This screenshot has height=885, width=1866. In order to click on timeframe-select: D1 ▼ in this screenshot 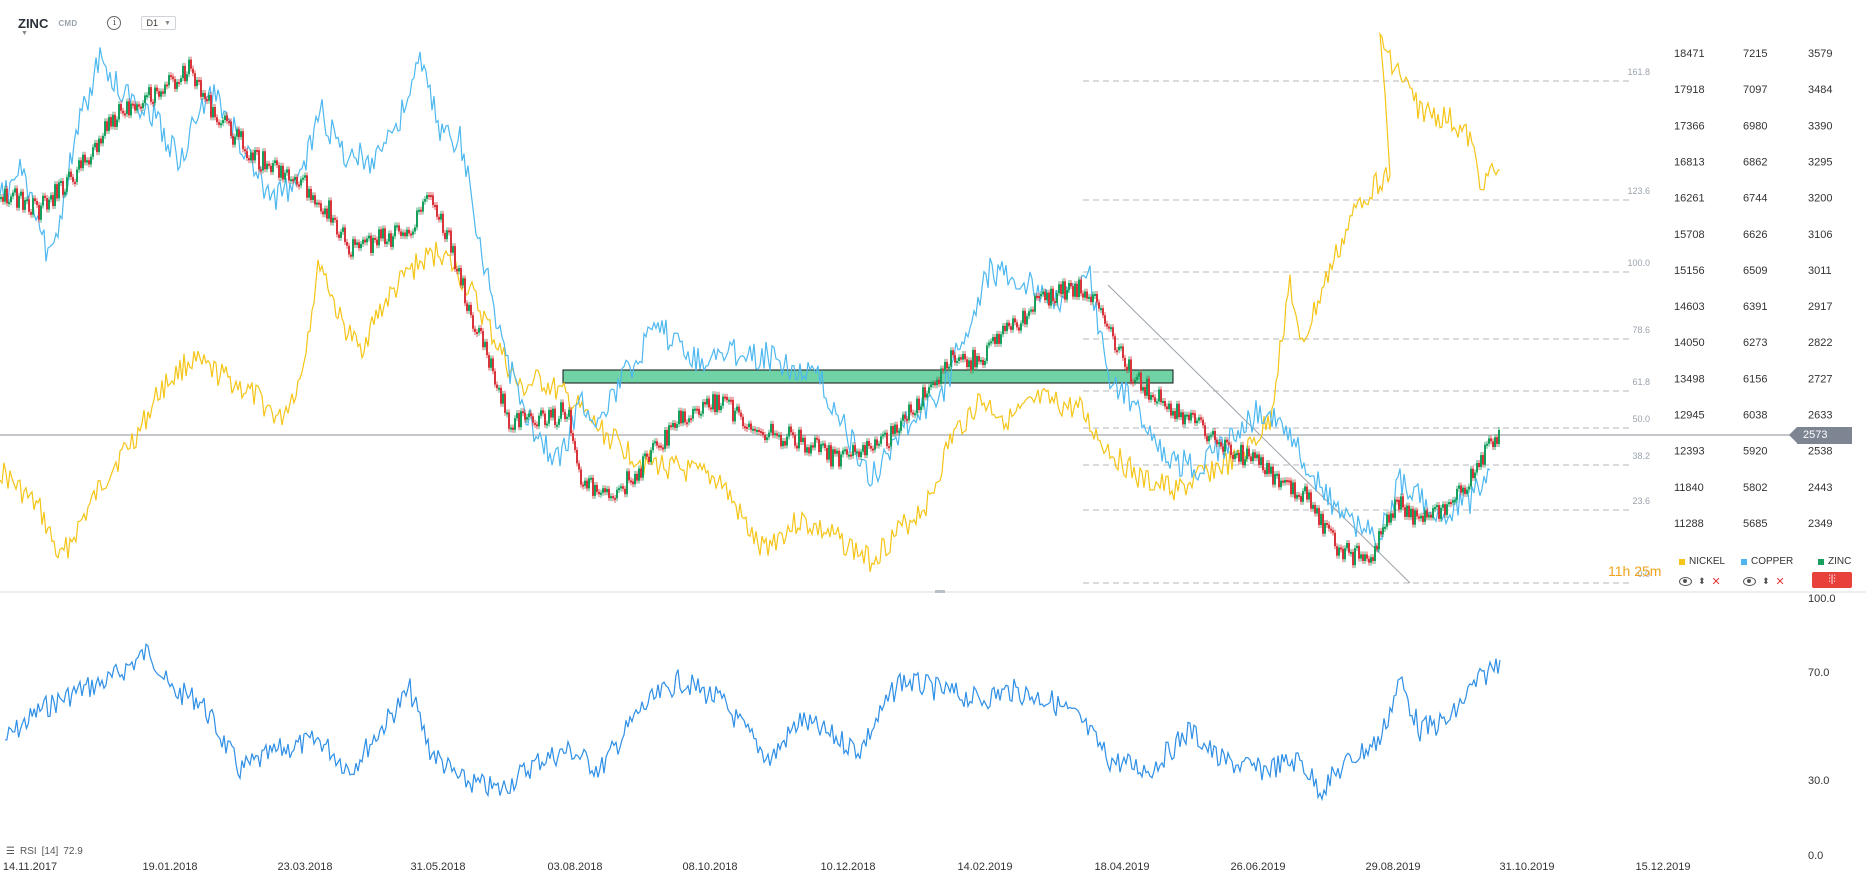, I will do `click(158, 23)`.